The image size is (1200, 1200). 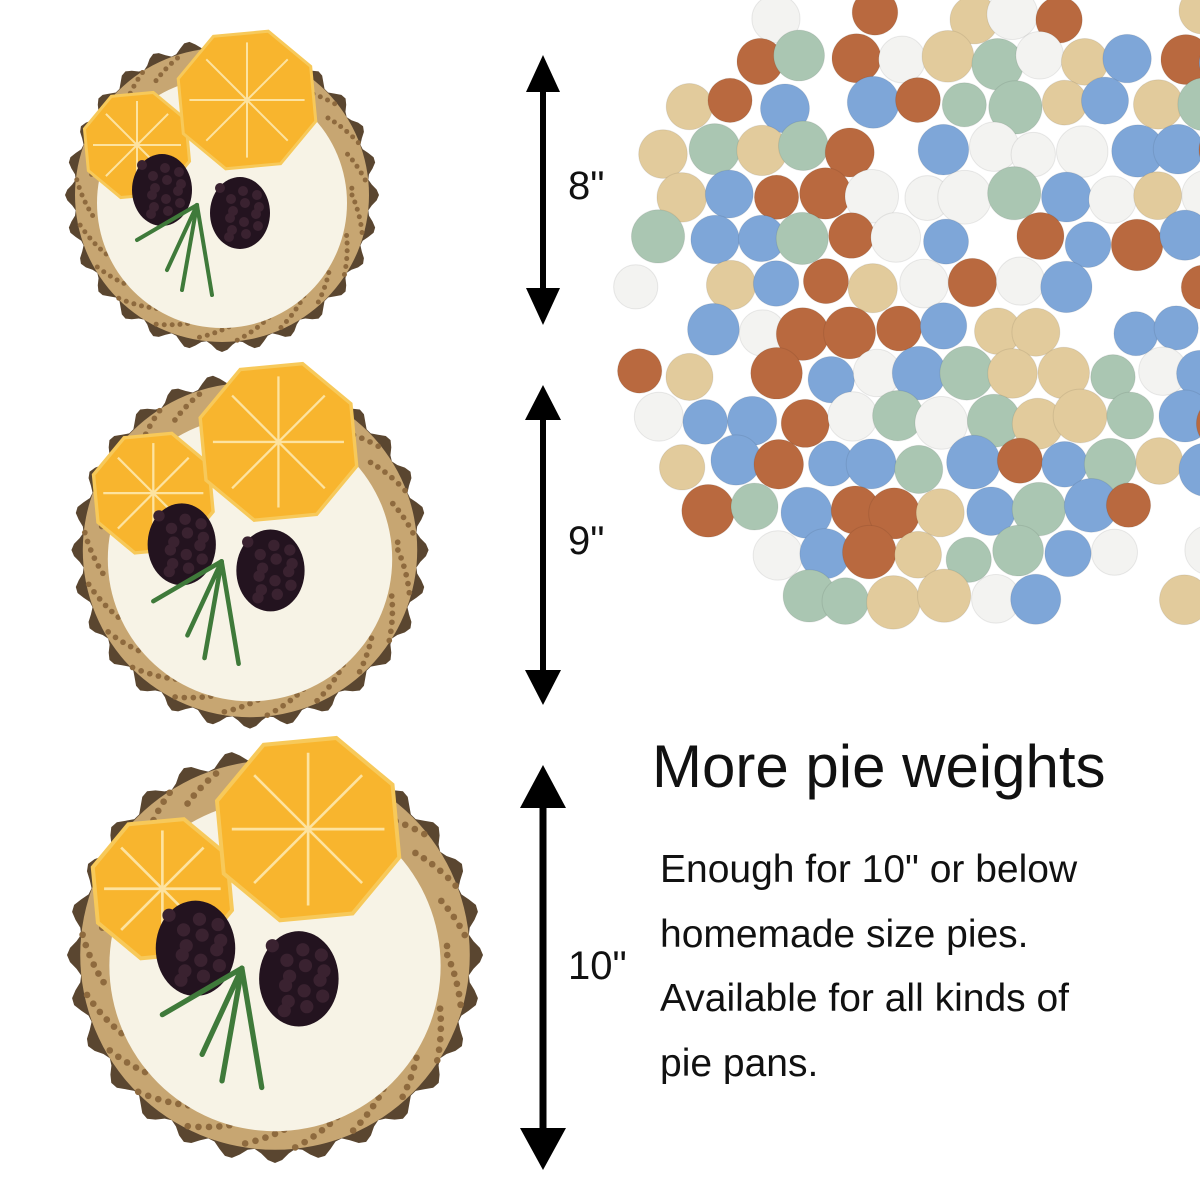 I want to click on description-line: pie pans., so click(x=739, y=1063).